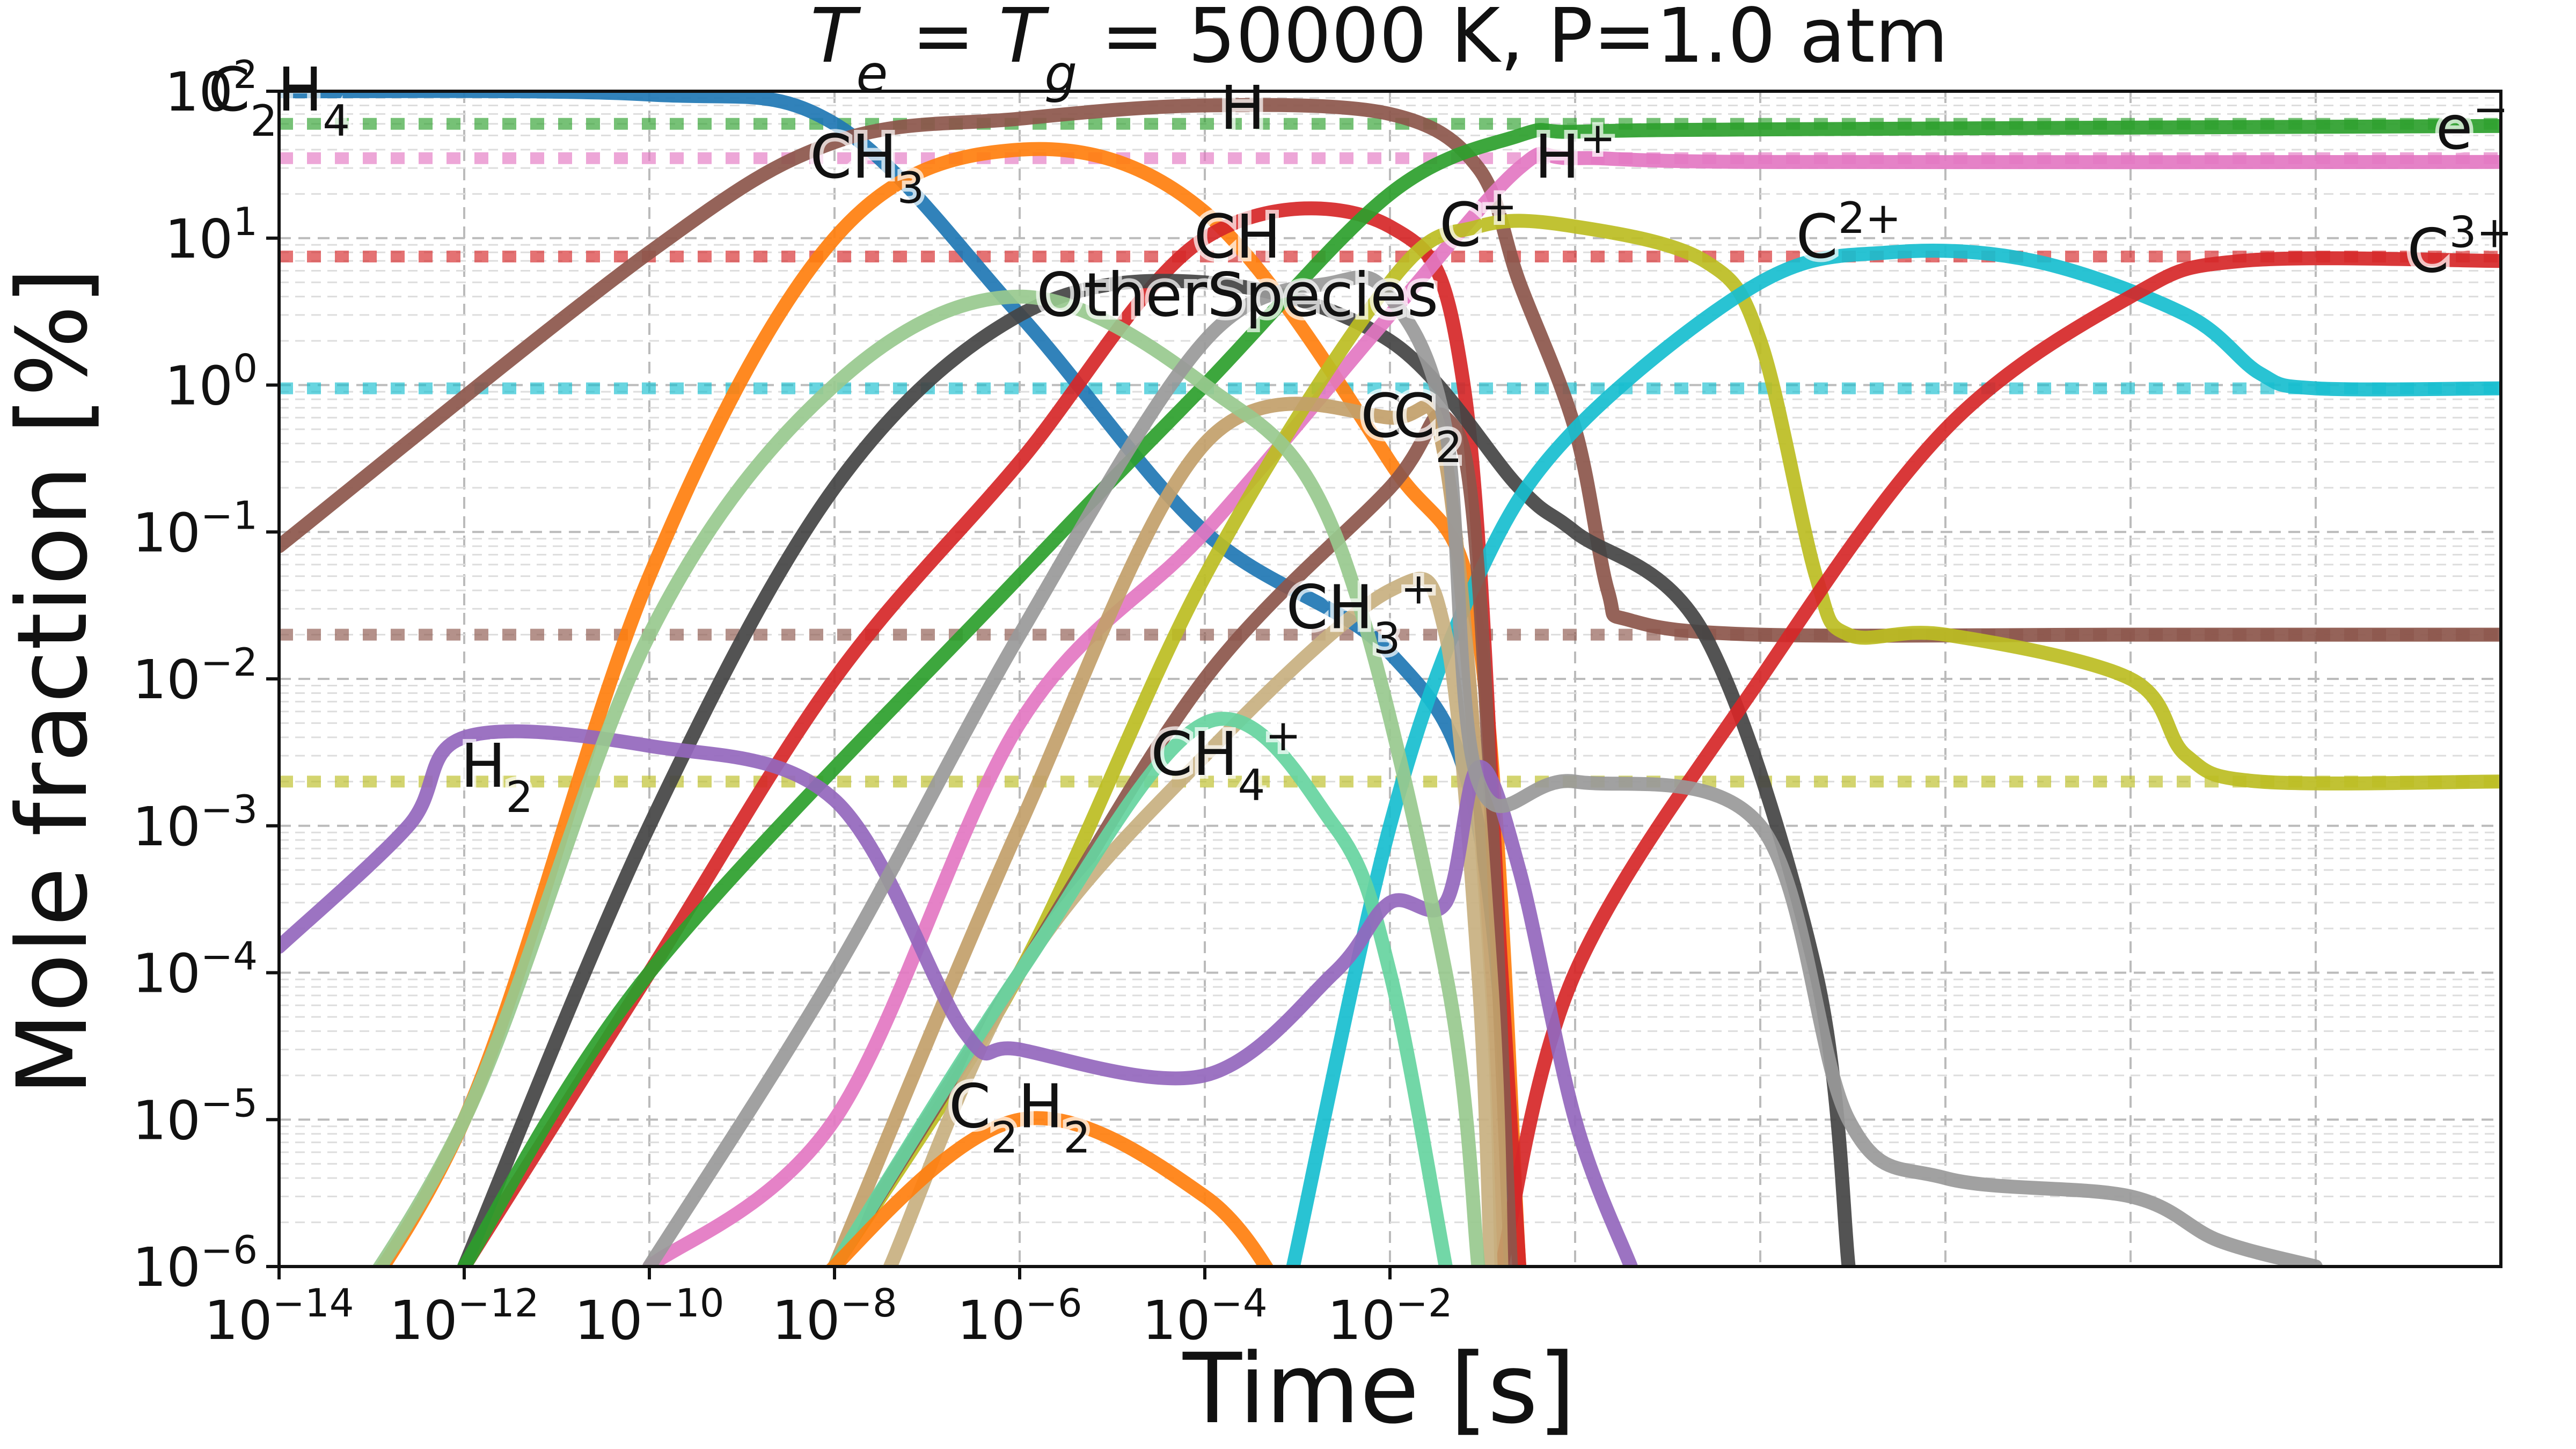 This screenshot has height=1449, width=2576. I want to click on x-tick-label: 10⁻¹², so click(464, 1316).